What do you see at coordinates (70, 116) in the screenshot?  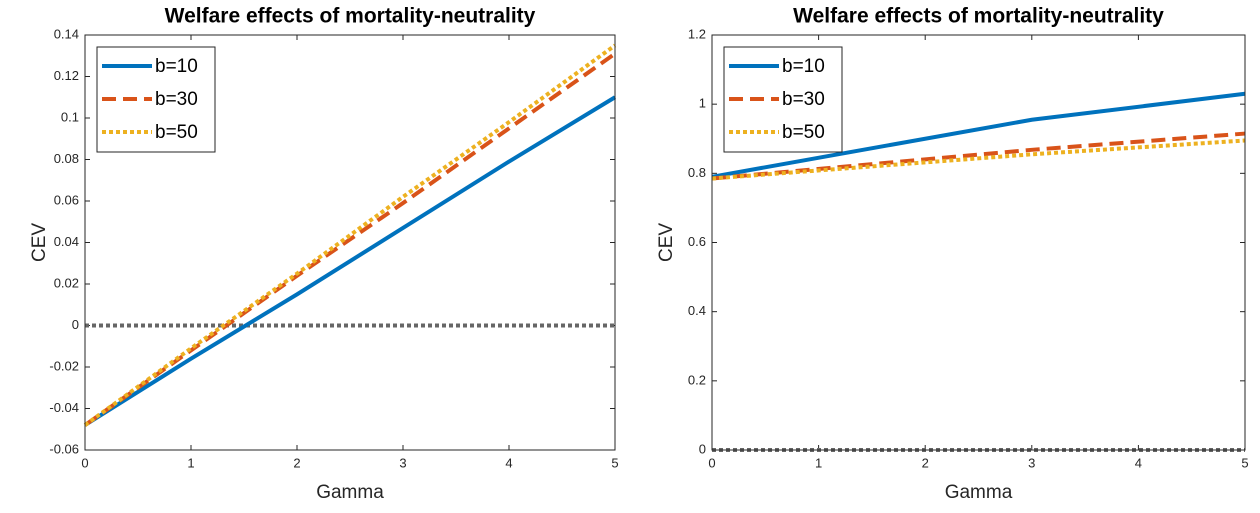 I see `y-tick-label: 0.1` at bounding box center [70, 116].